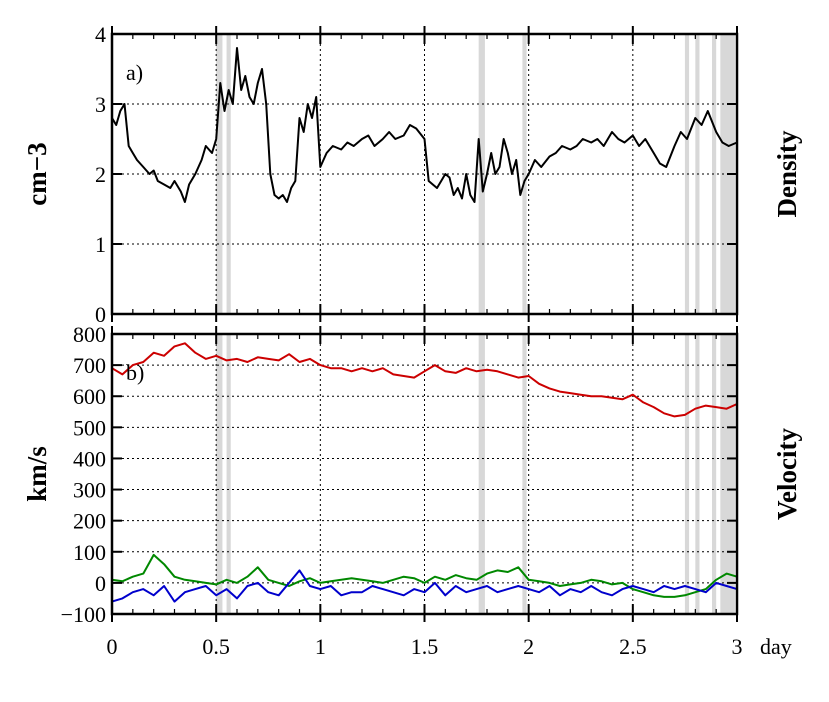 Image resolution: width=829 pixels, height=702 pixels. What do you see at coordinates (83, 614) in the screenshot?
I see `velocity-y-tick-label: −100` at bounding box center [83, 614].